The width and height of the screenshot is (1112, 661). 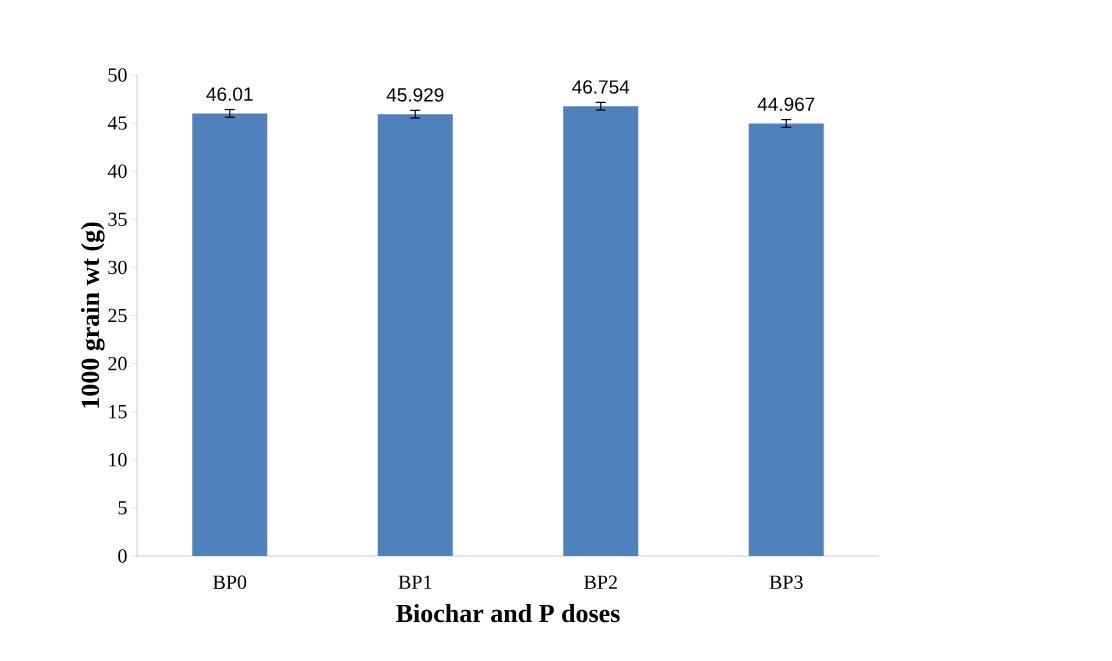 What do you see at coordinates (415, 95) in the screenshot?
I see `data-label: 45.929` at bounding box center [415, 95].